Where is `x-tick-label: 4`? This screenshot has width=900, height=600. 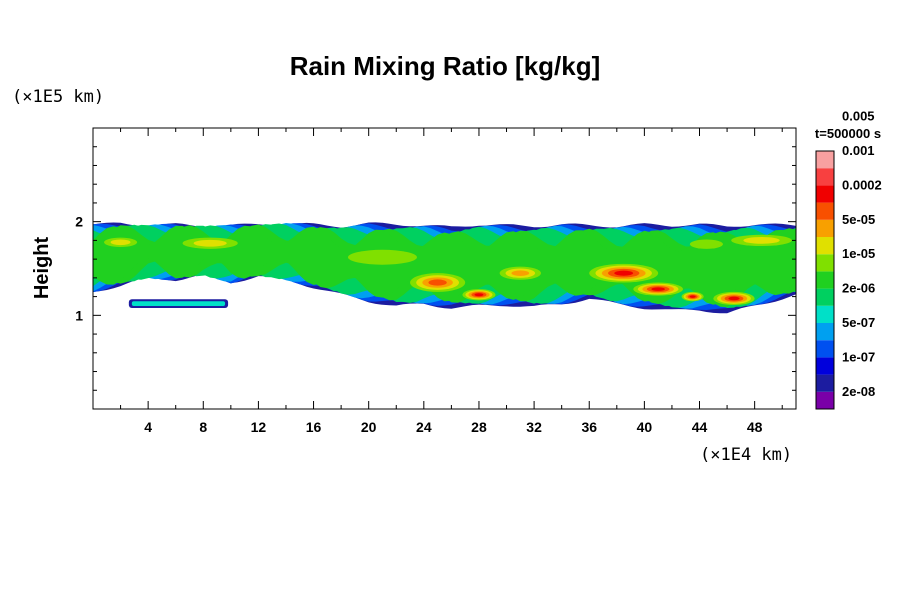 x-tick-label: 4 is located at coordinates (148, 427).